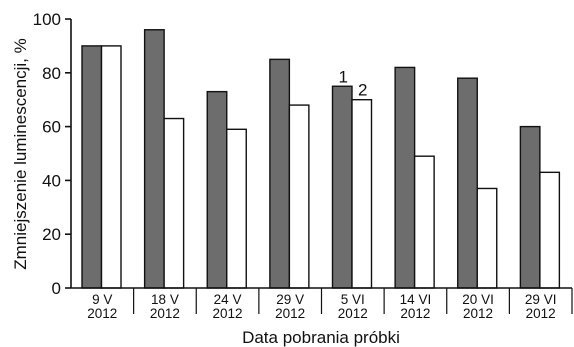 The image size is (574, 347). I want to click on x-tick-label: 5 VI, so click(353, 299).